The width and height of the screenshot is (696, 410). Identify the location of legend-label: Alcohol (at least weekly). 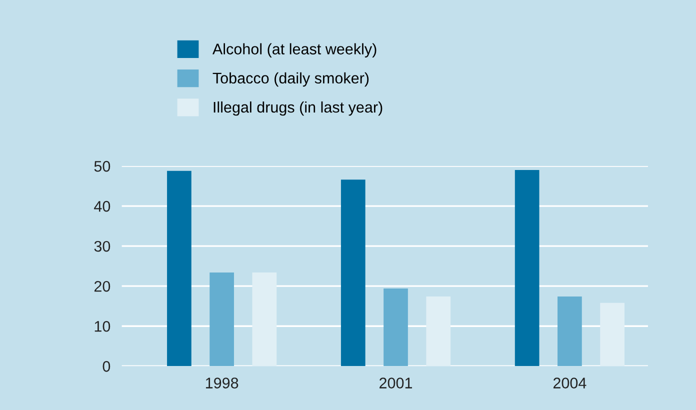
(294, 50).